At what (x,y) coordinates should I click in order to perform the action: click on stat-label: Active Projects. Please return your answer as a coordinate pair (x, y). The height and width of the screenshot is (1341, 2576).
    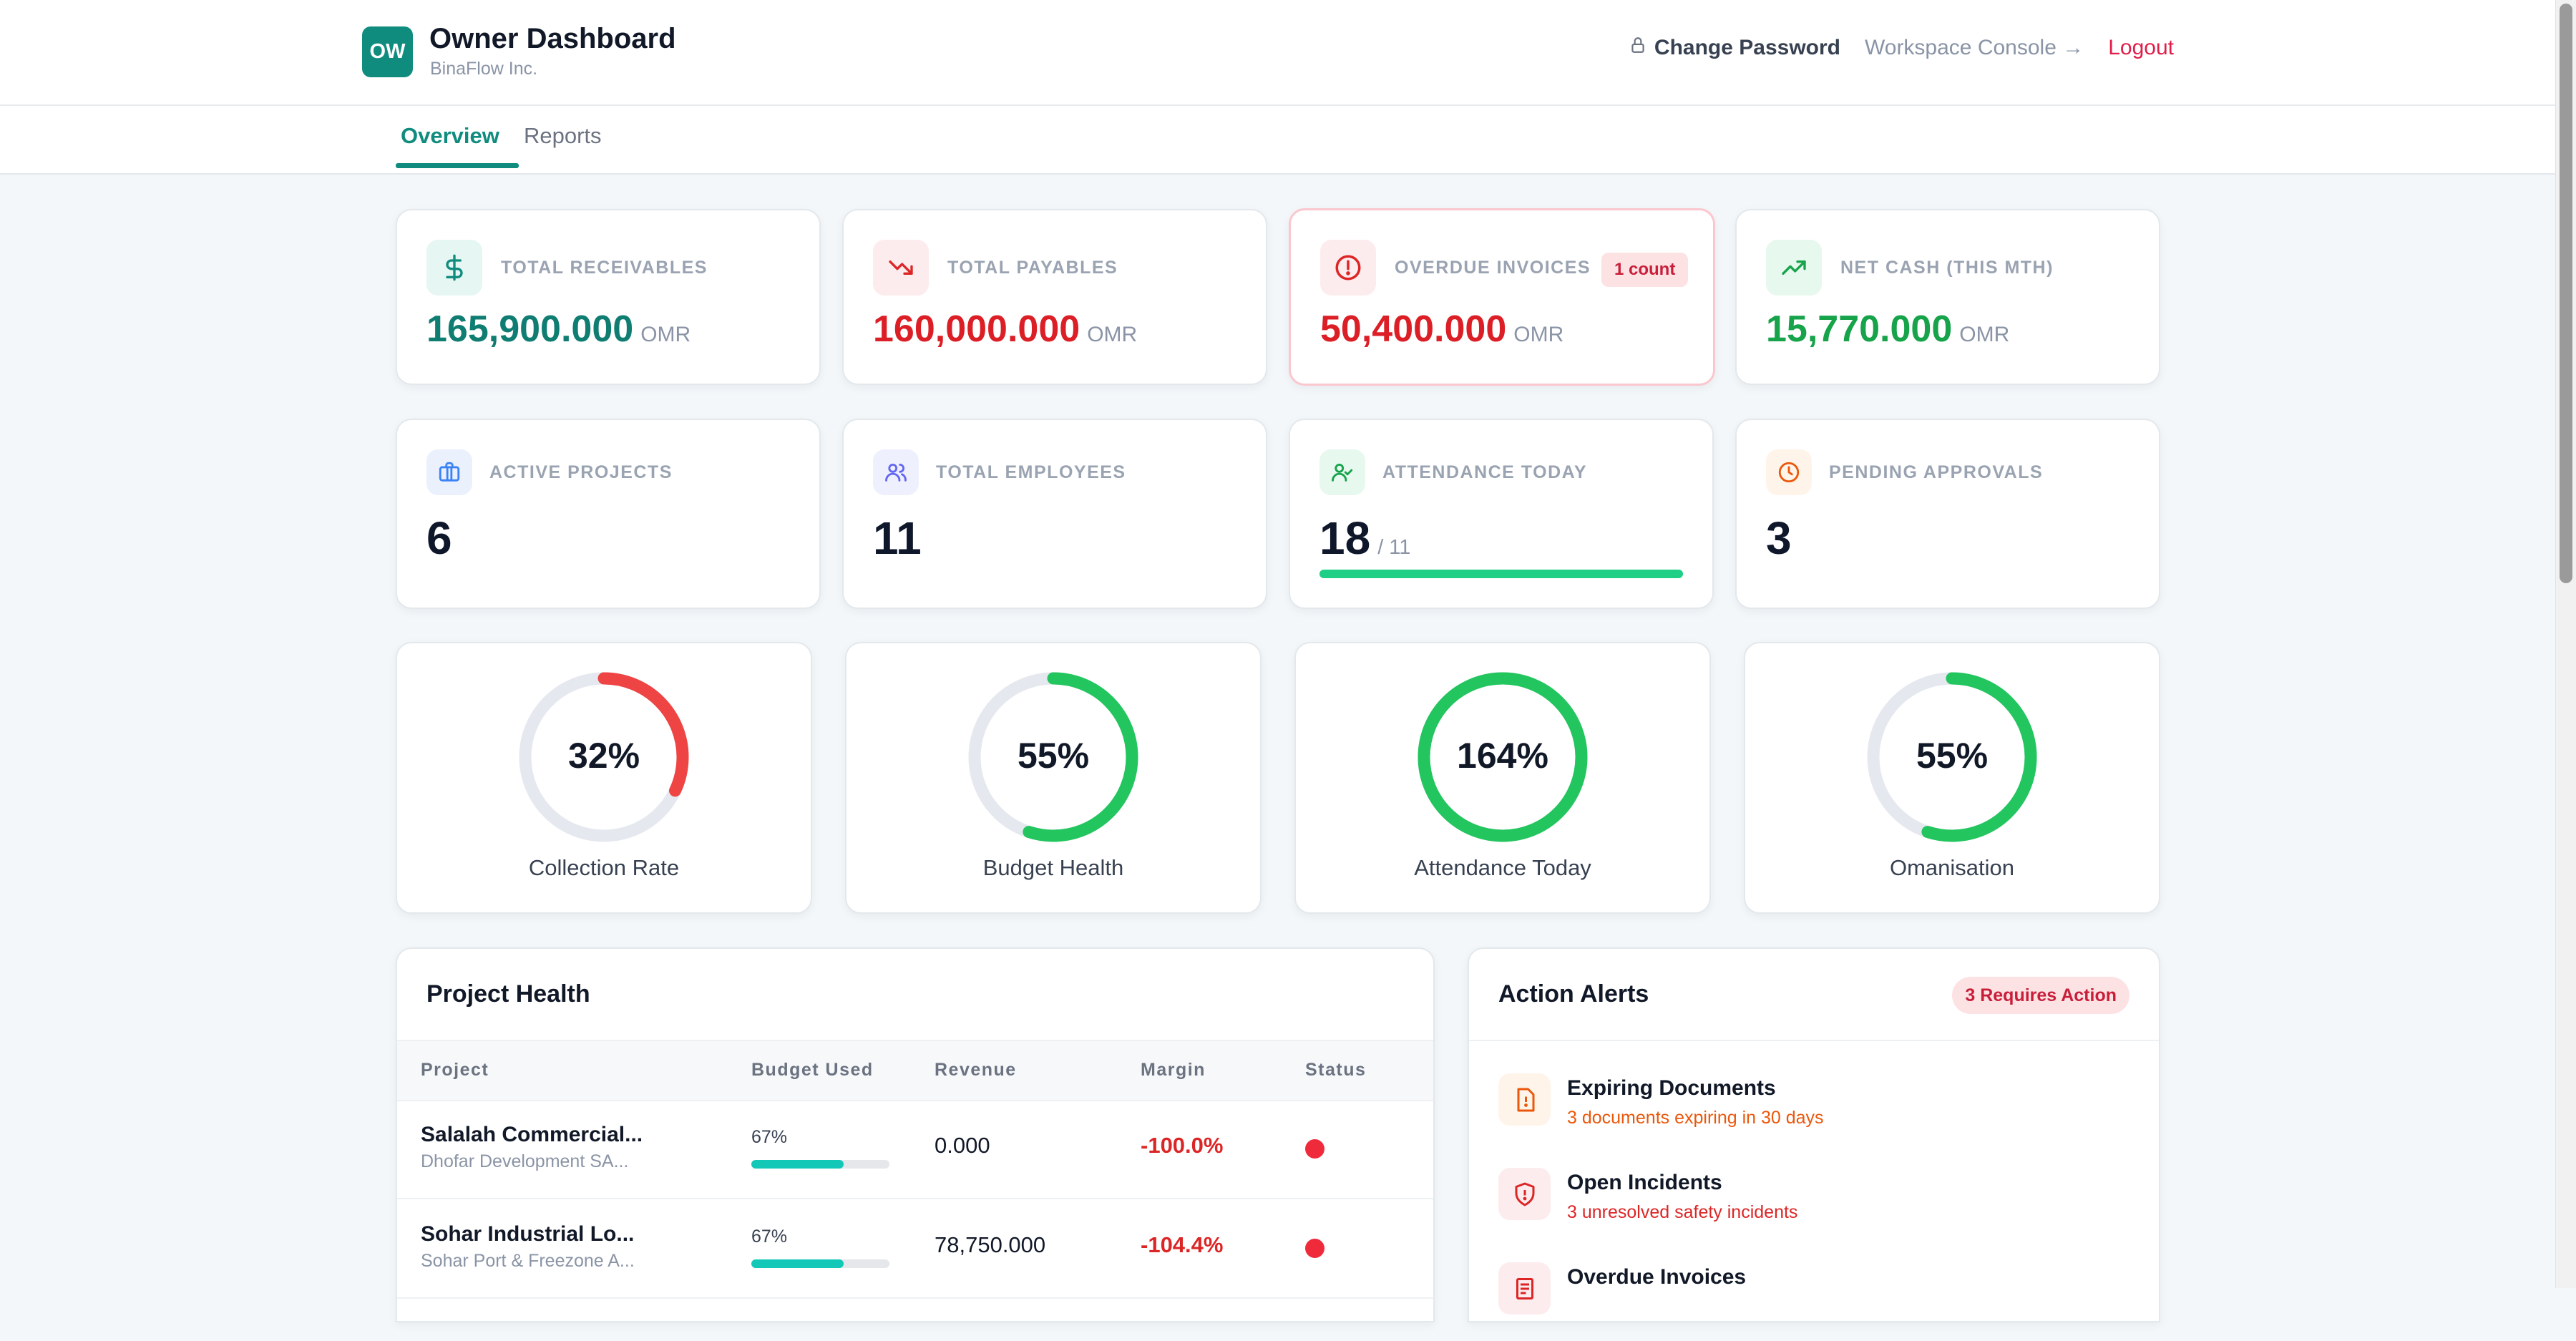
    Looking at the image, I should click on (581, 472).